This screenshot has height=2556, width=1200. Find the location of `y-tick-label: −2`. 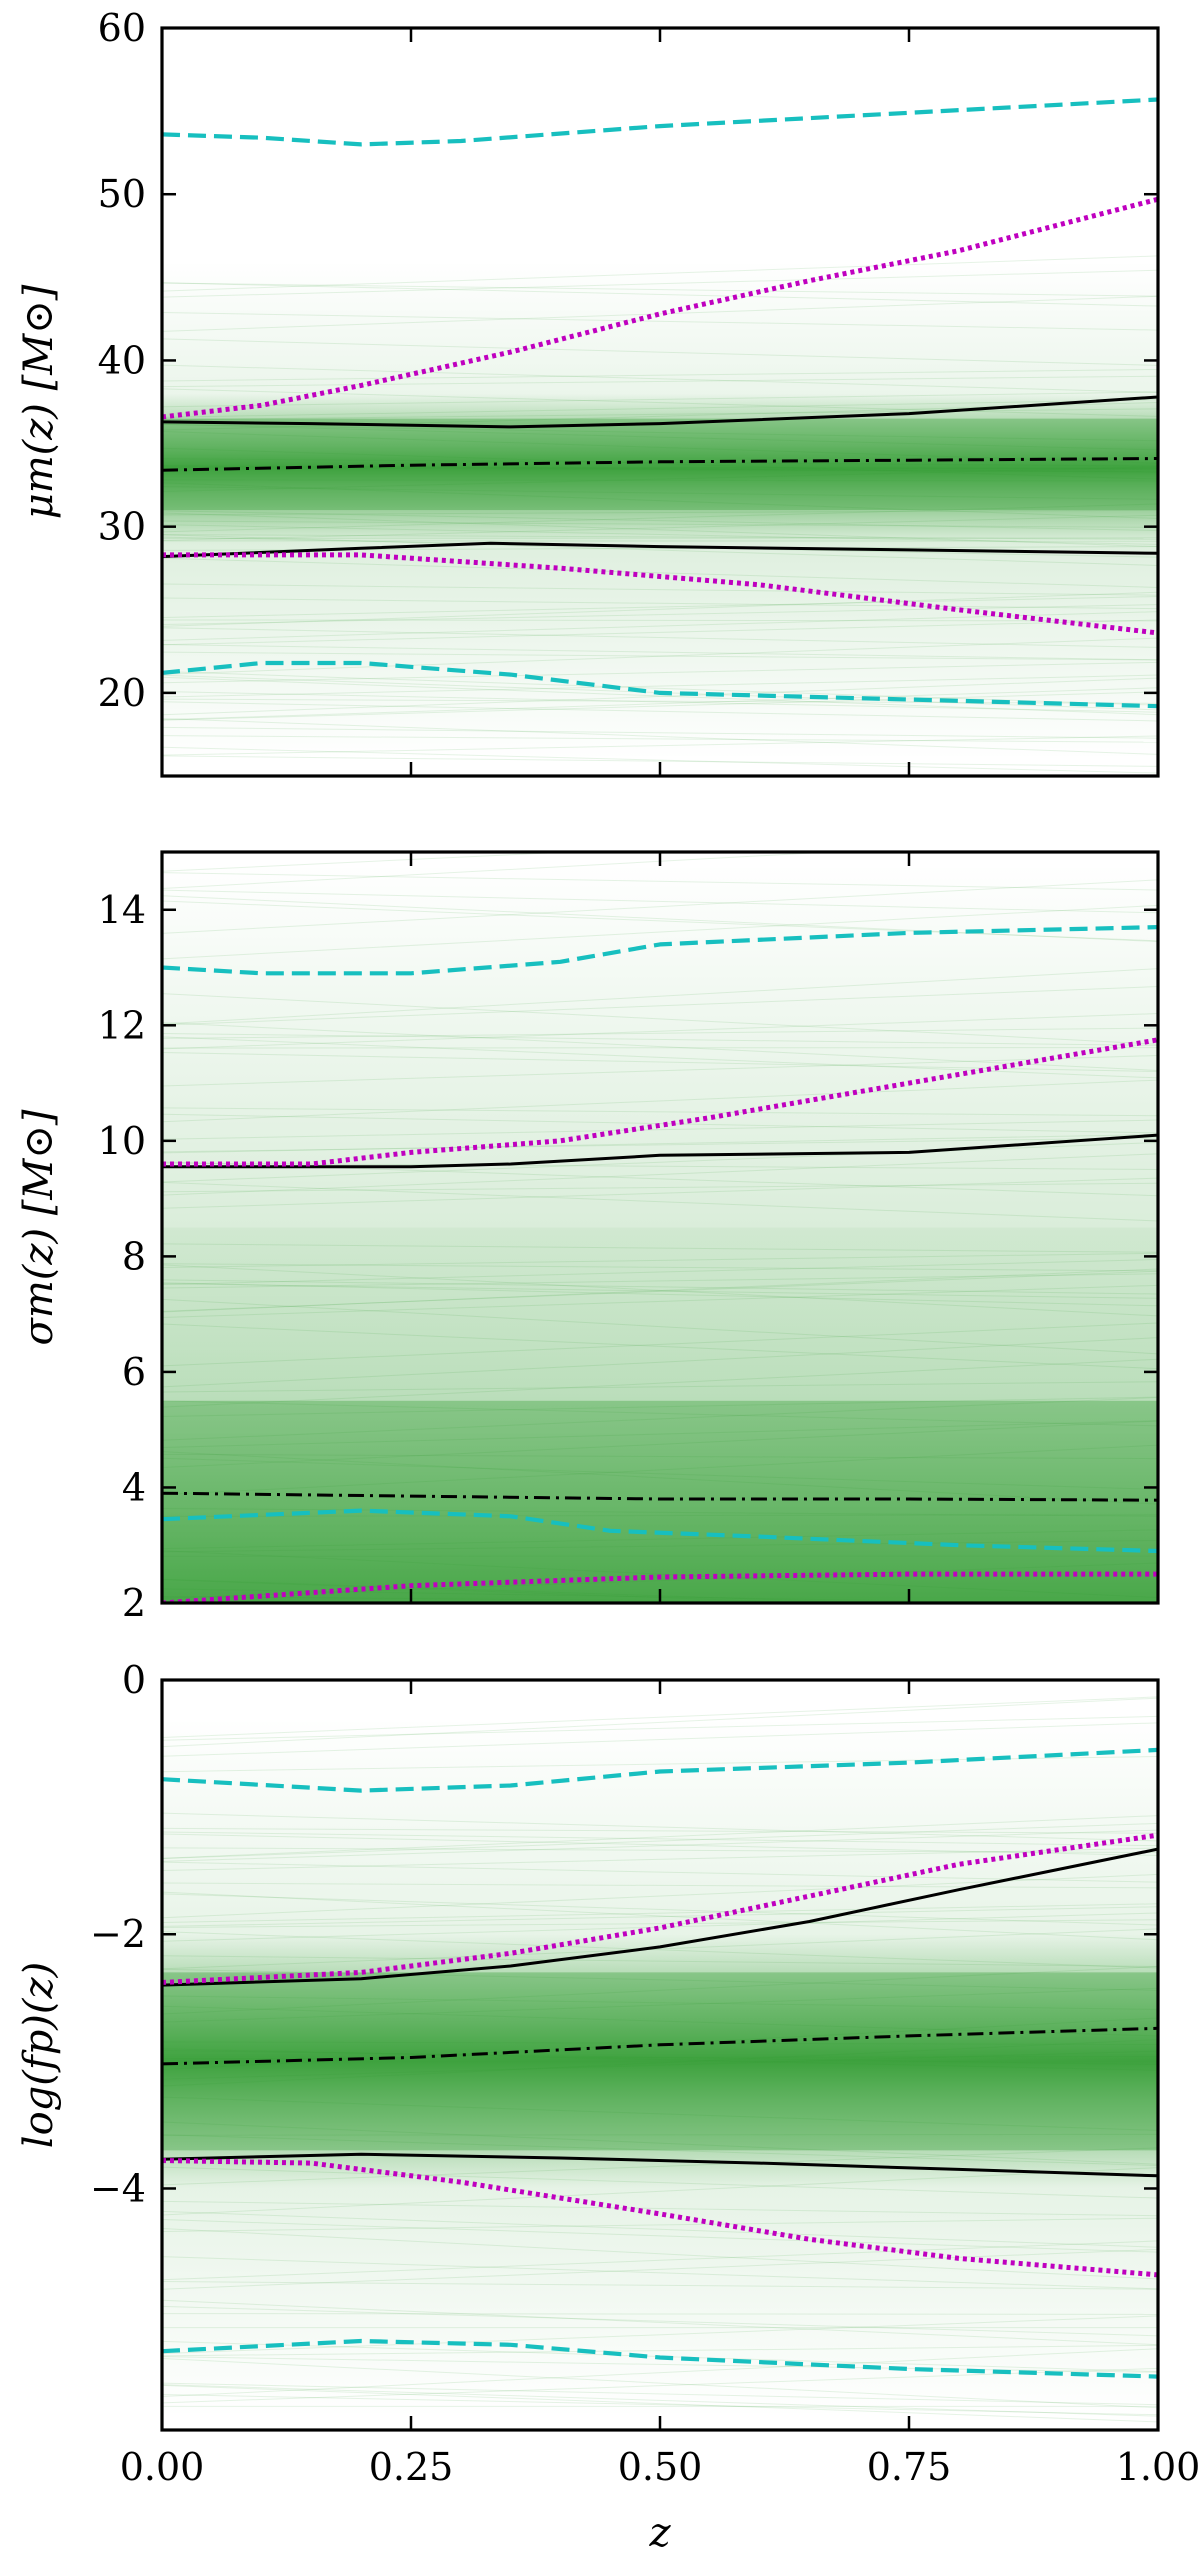

y-tick-label: −2 is located at coordinates (118, 1934).